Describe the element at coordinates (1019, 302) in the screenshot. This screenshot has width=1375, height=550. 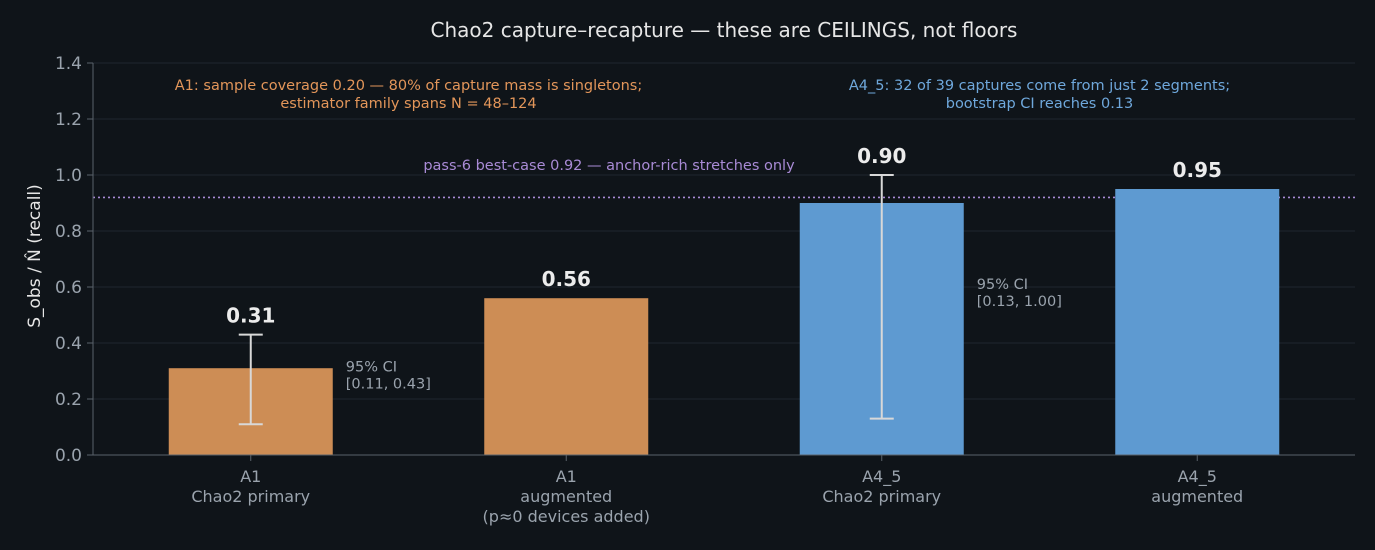
I see `ci-label: [0.13, 1.00]` at that location.